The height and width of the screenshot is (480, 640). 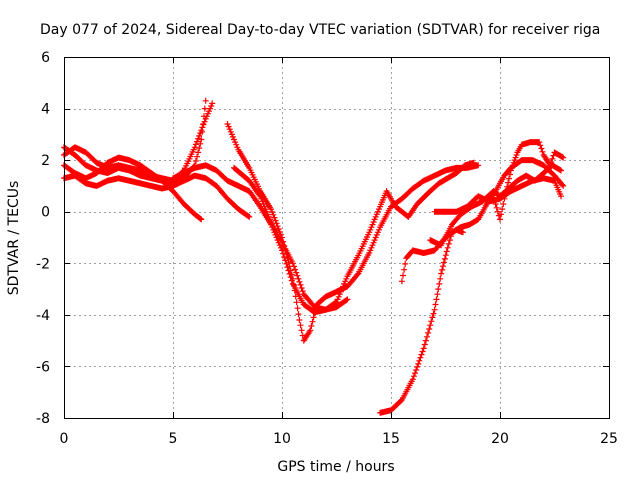 I want to click on y-tick-label: -2, so click(x=43, y=264).